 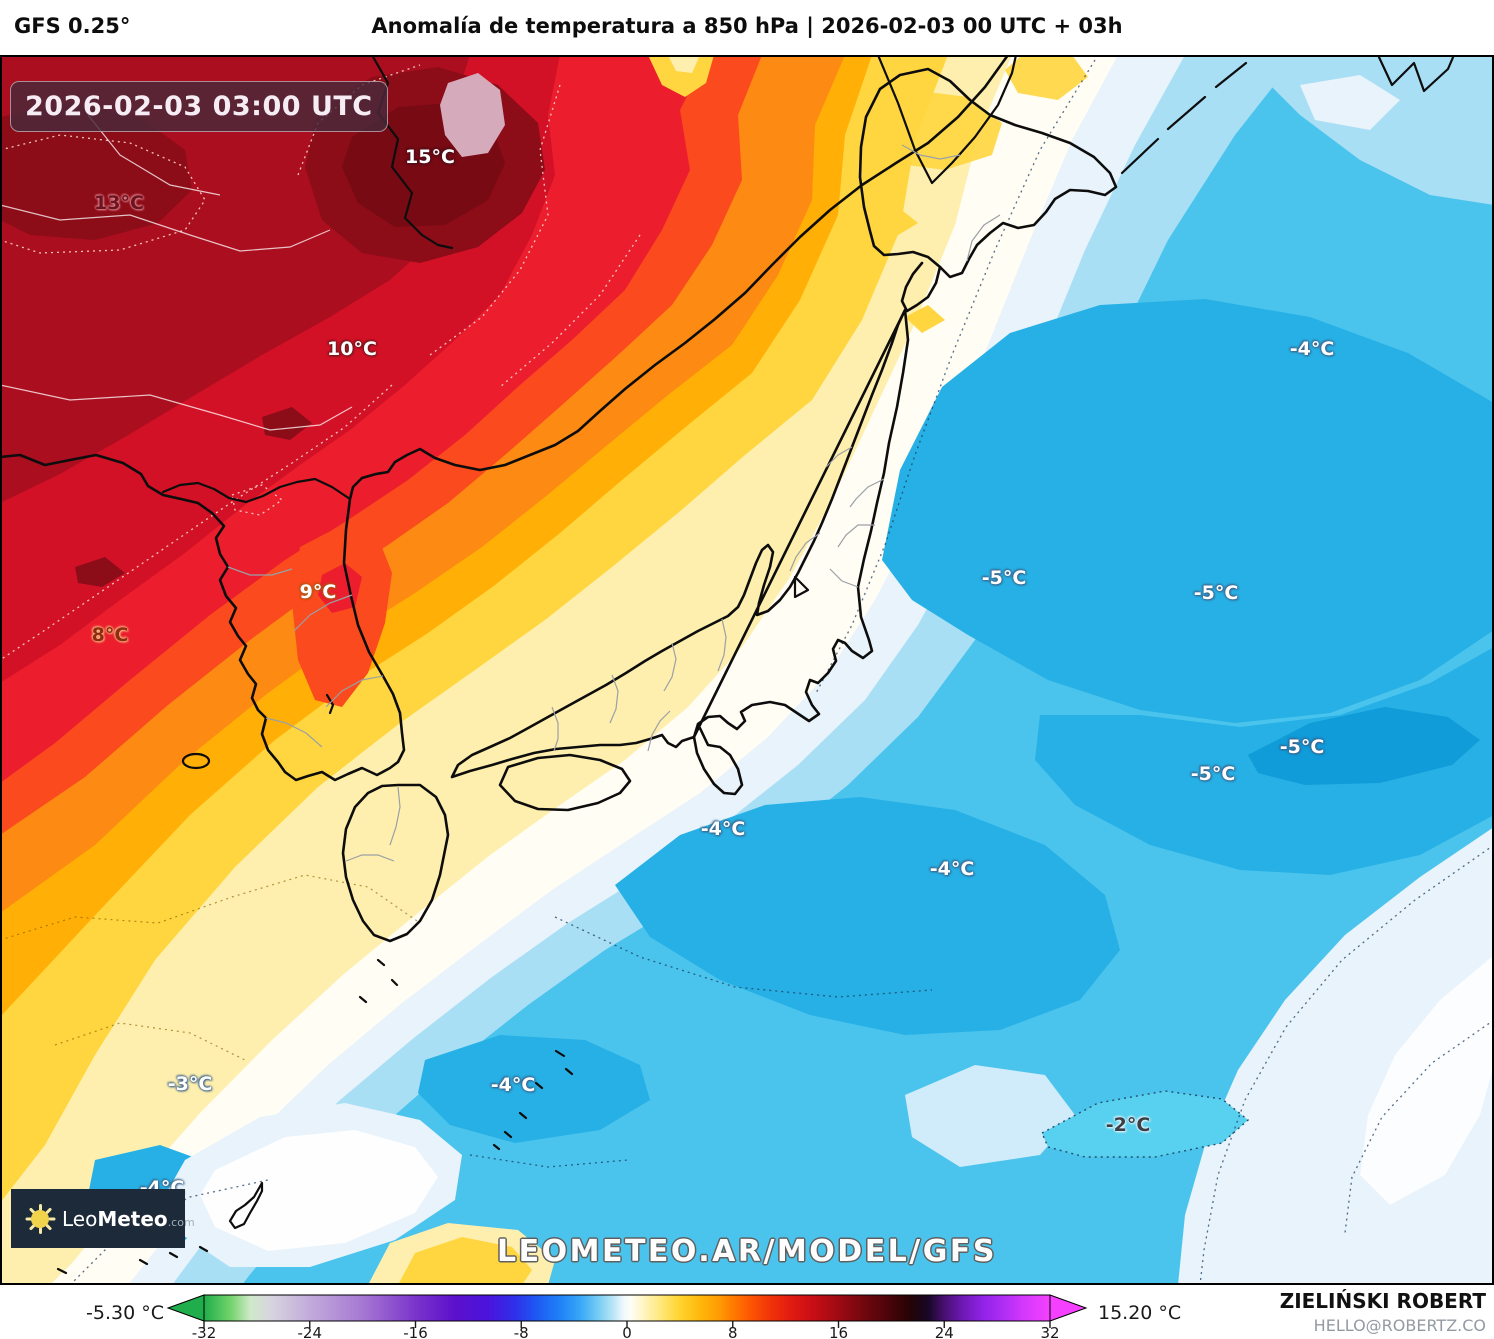 What do you see at coordinates (1382, 1301) in the screenshot?
I see `credit-name: ZIELIŃSKI ROBERT` at bounding box center [1382, 1301].